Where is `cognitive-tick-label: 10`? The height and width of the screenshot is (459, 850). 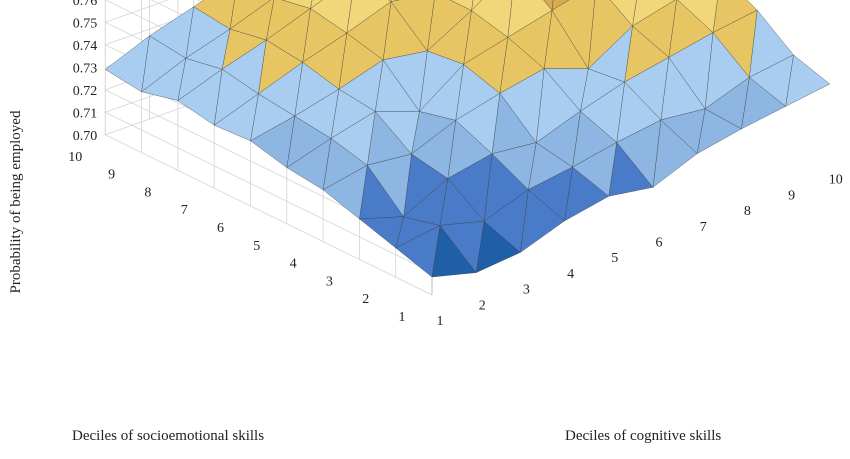 cognitive-tick-label: 10 is located at coordinates (836, 180).